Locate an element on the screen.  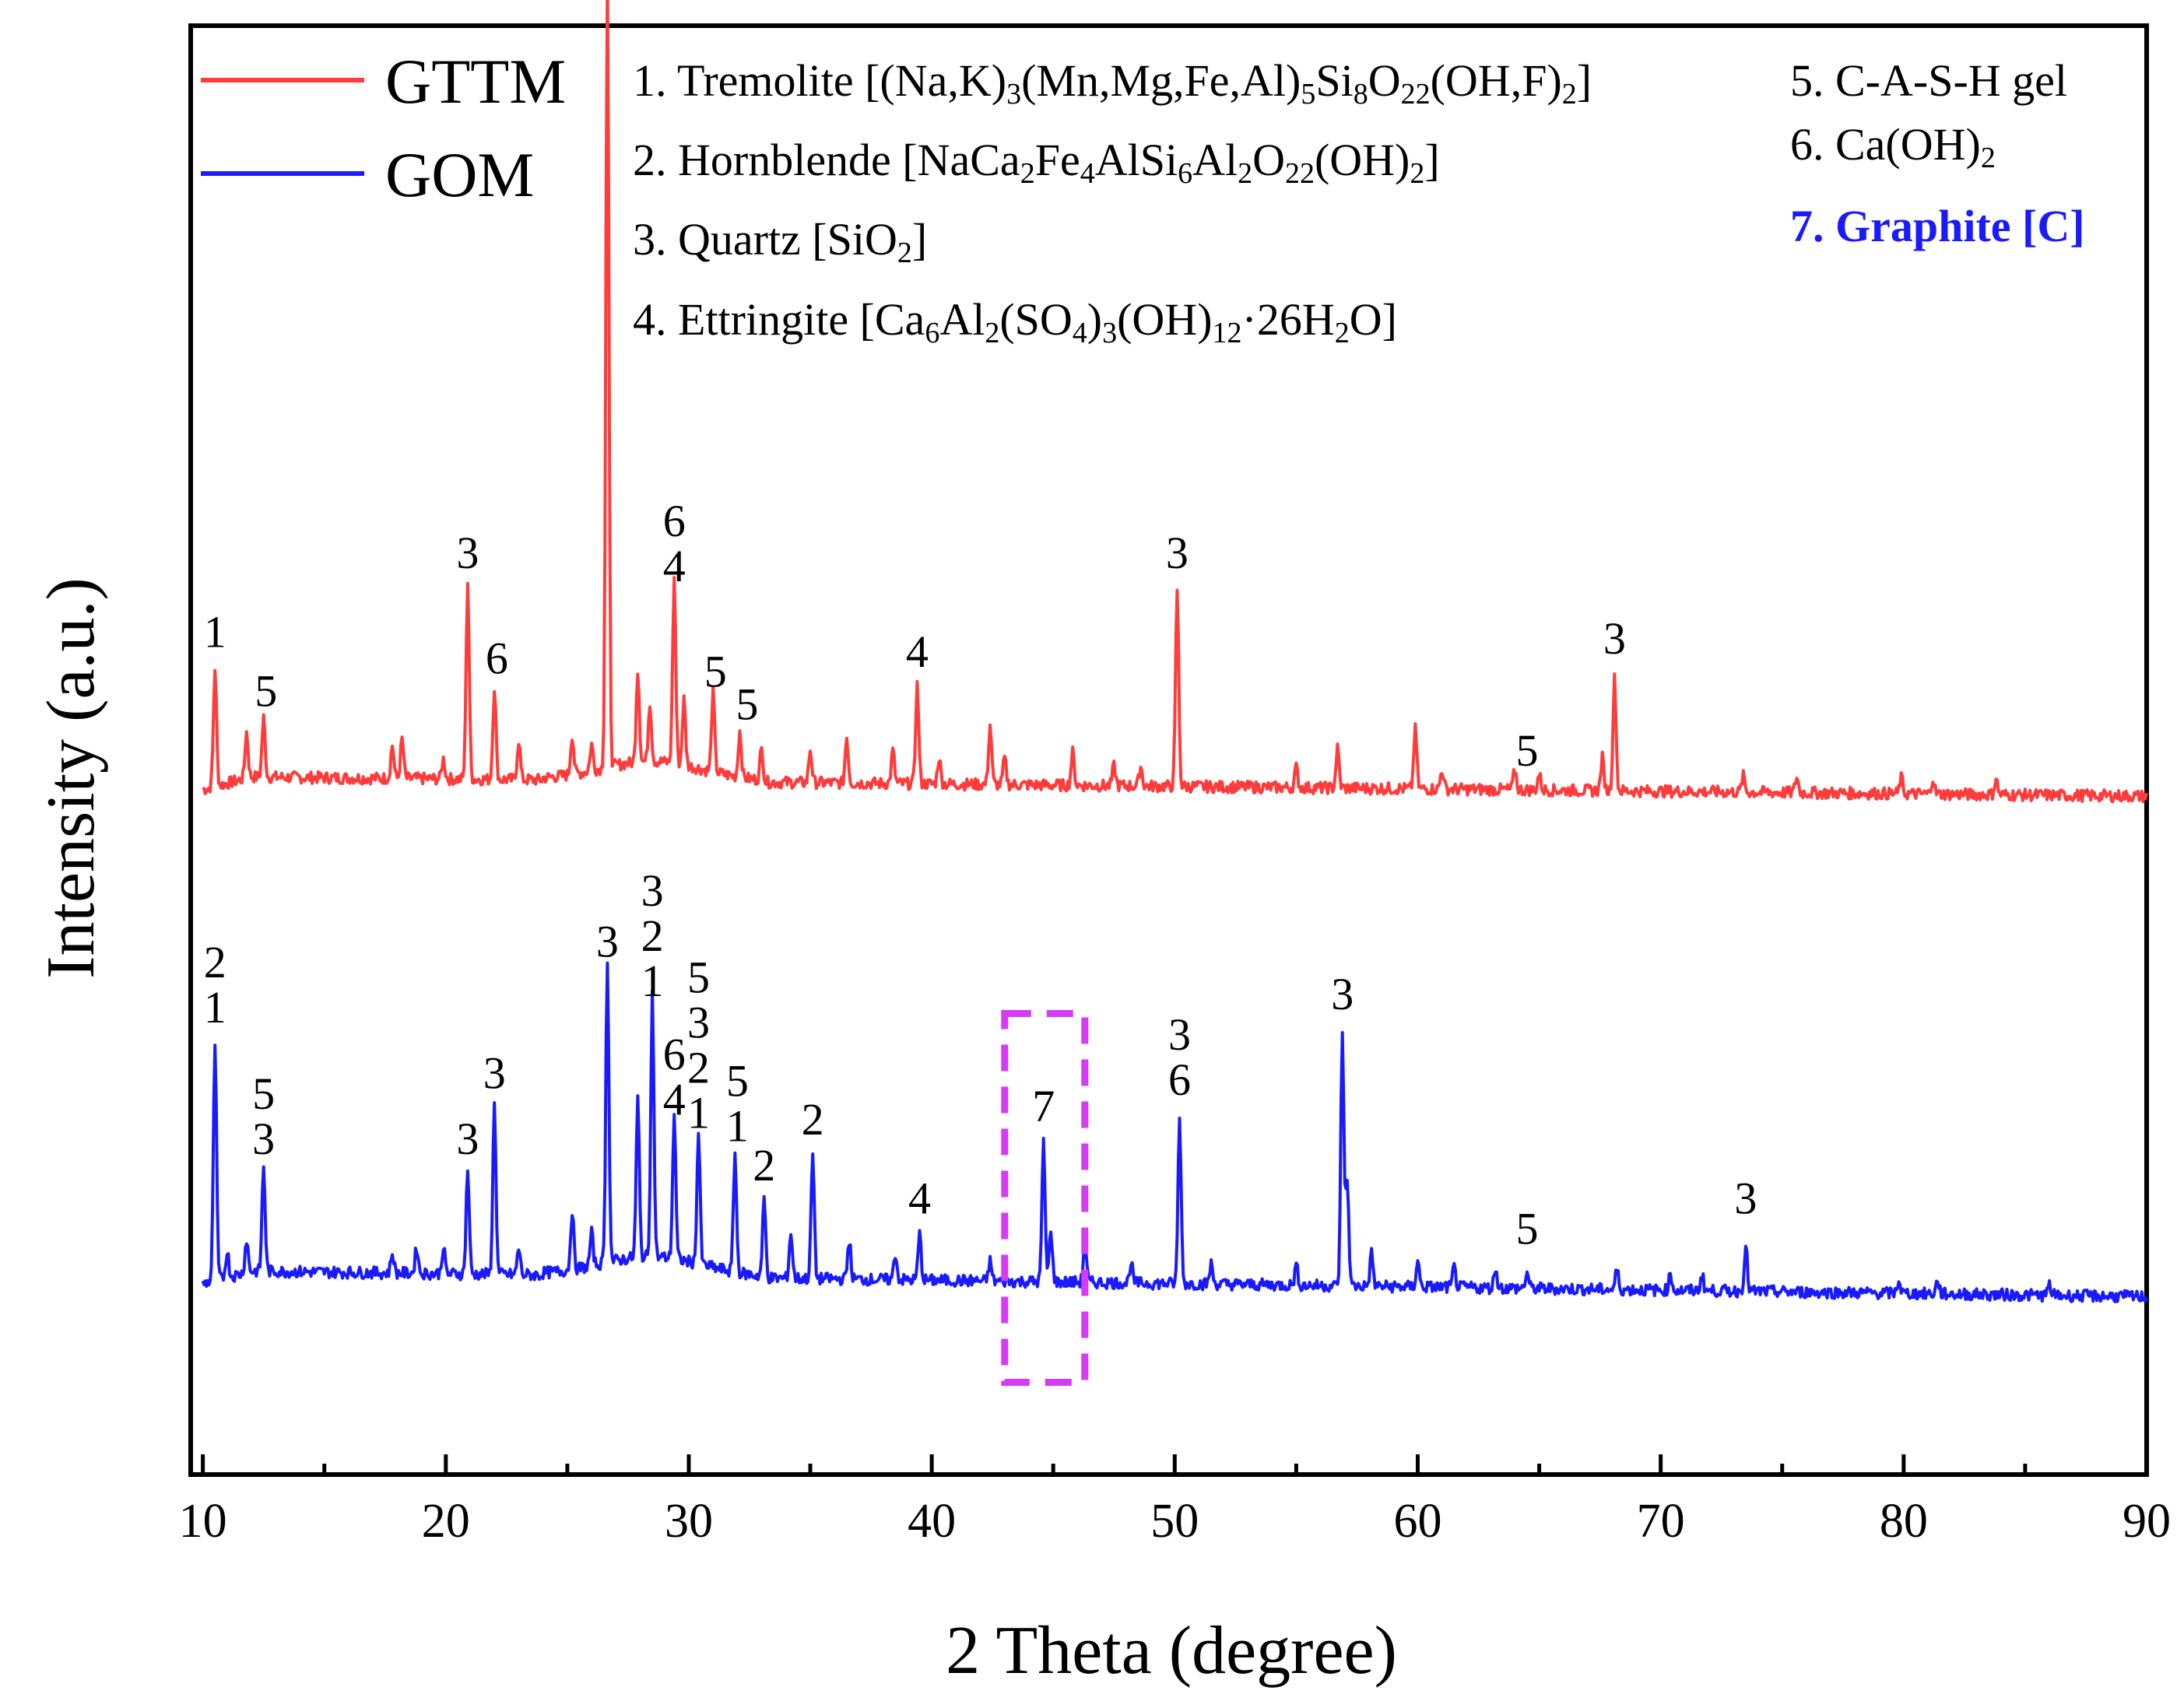
phase-legend-item: 2. Hornblende [NaCa2Fe4AlSi6Al2O22(OH)2] is located at coordinates (1036, 162).